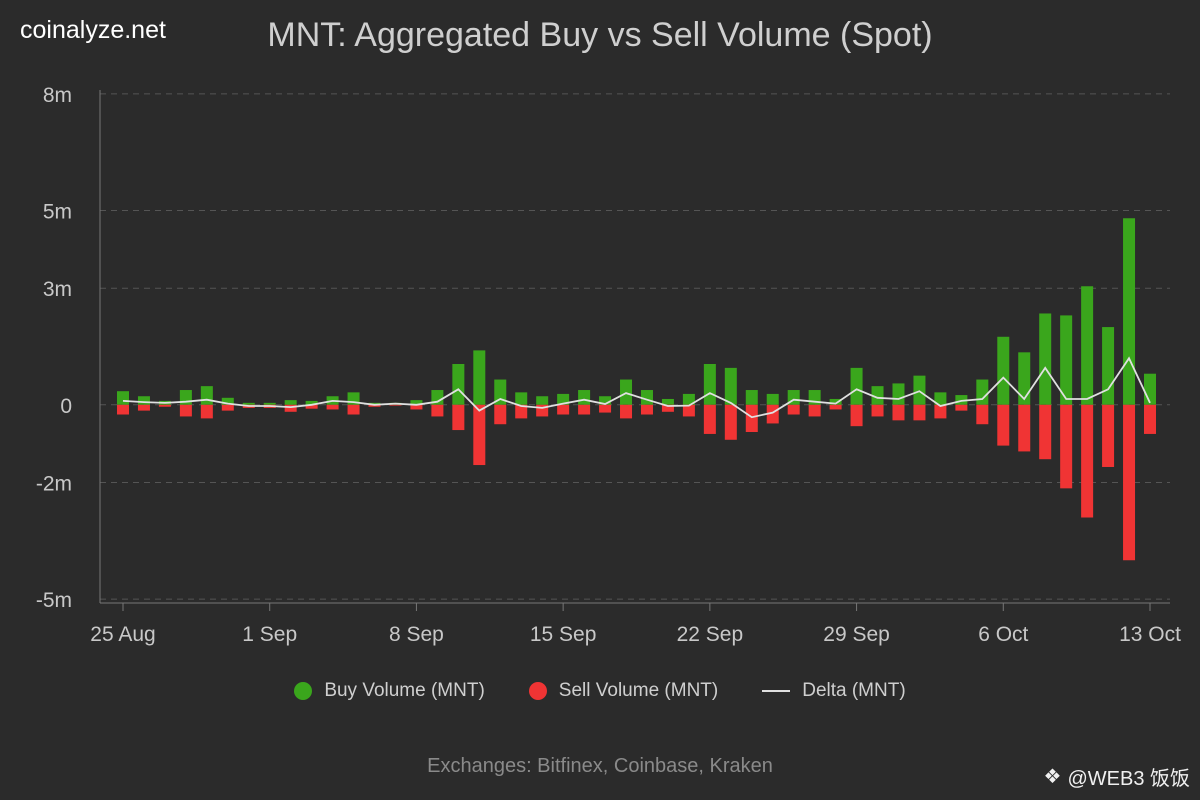  I want to click on buy-dot-icon, so click(303, 691).